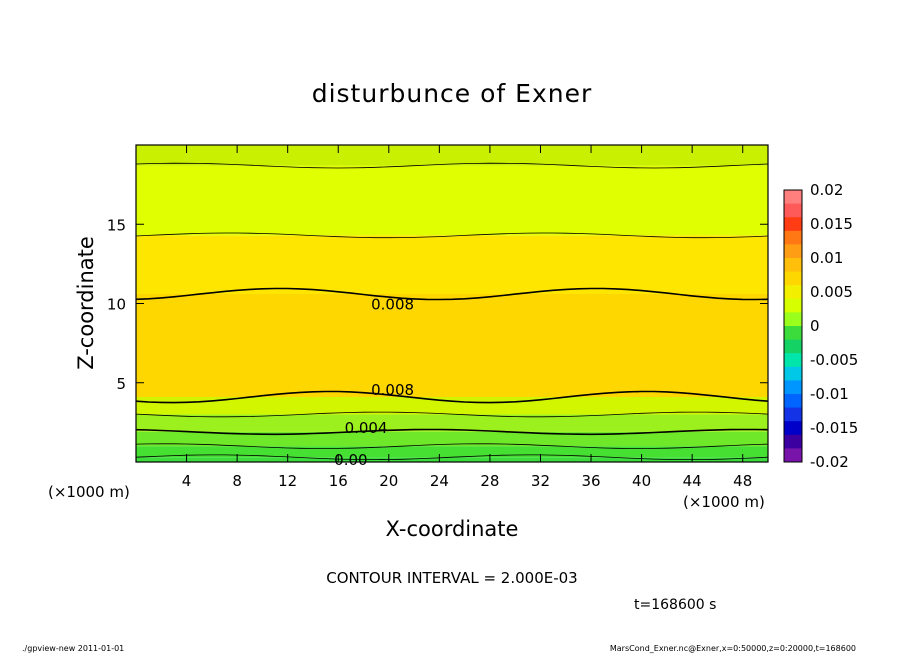 The image size is (904, 654). Describe the element at coordinates (540, 481) in the screenshot. I see `x-tick-label: 32` at that location.